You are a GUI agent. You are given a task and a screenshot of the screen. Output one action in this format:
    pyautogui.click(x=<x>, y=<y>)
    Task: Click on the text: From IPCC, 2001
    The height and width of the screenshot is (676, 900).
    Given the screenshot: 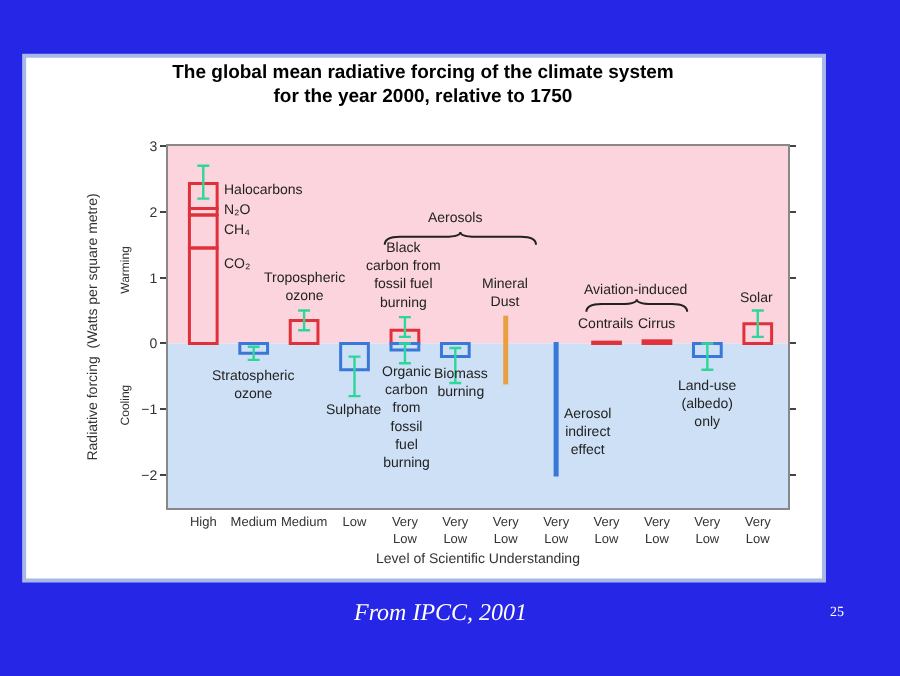 What is the action you would take?
    pyautogui.click(x=440, y=612)
    